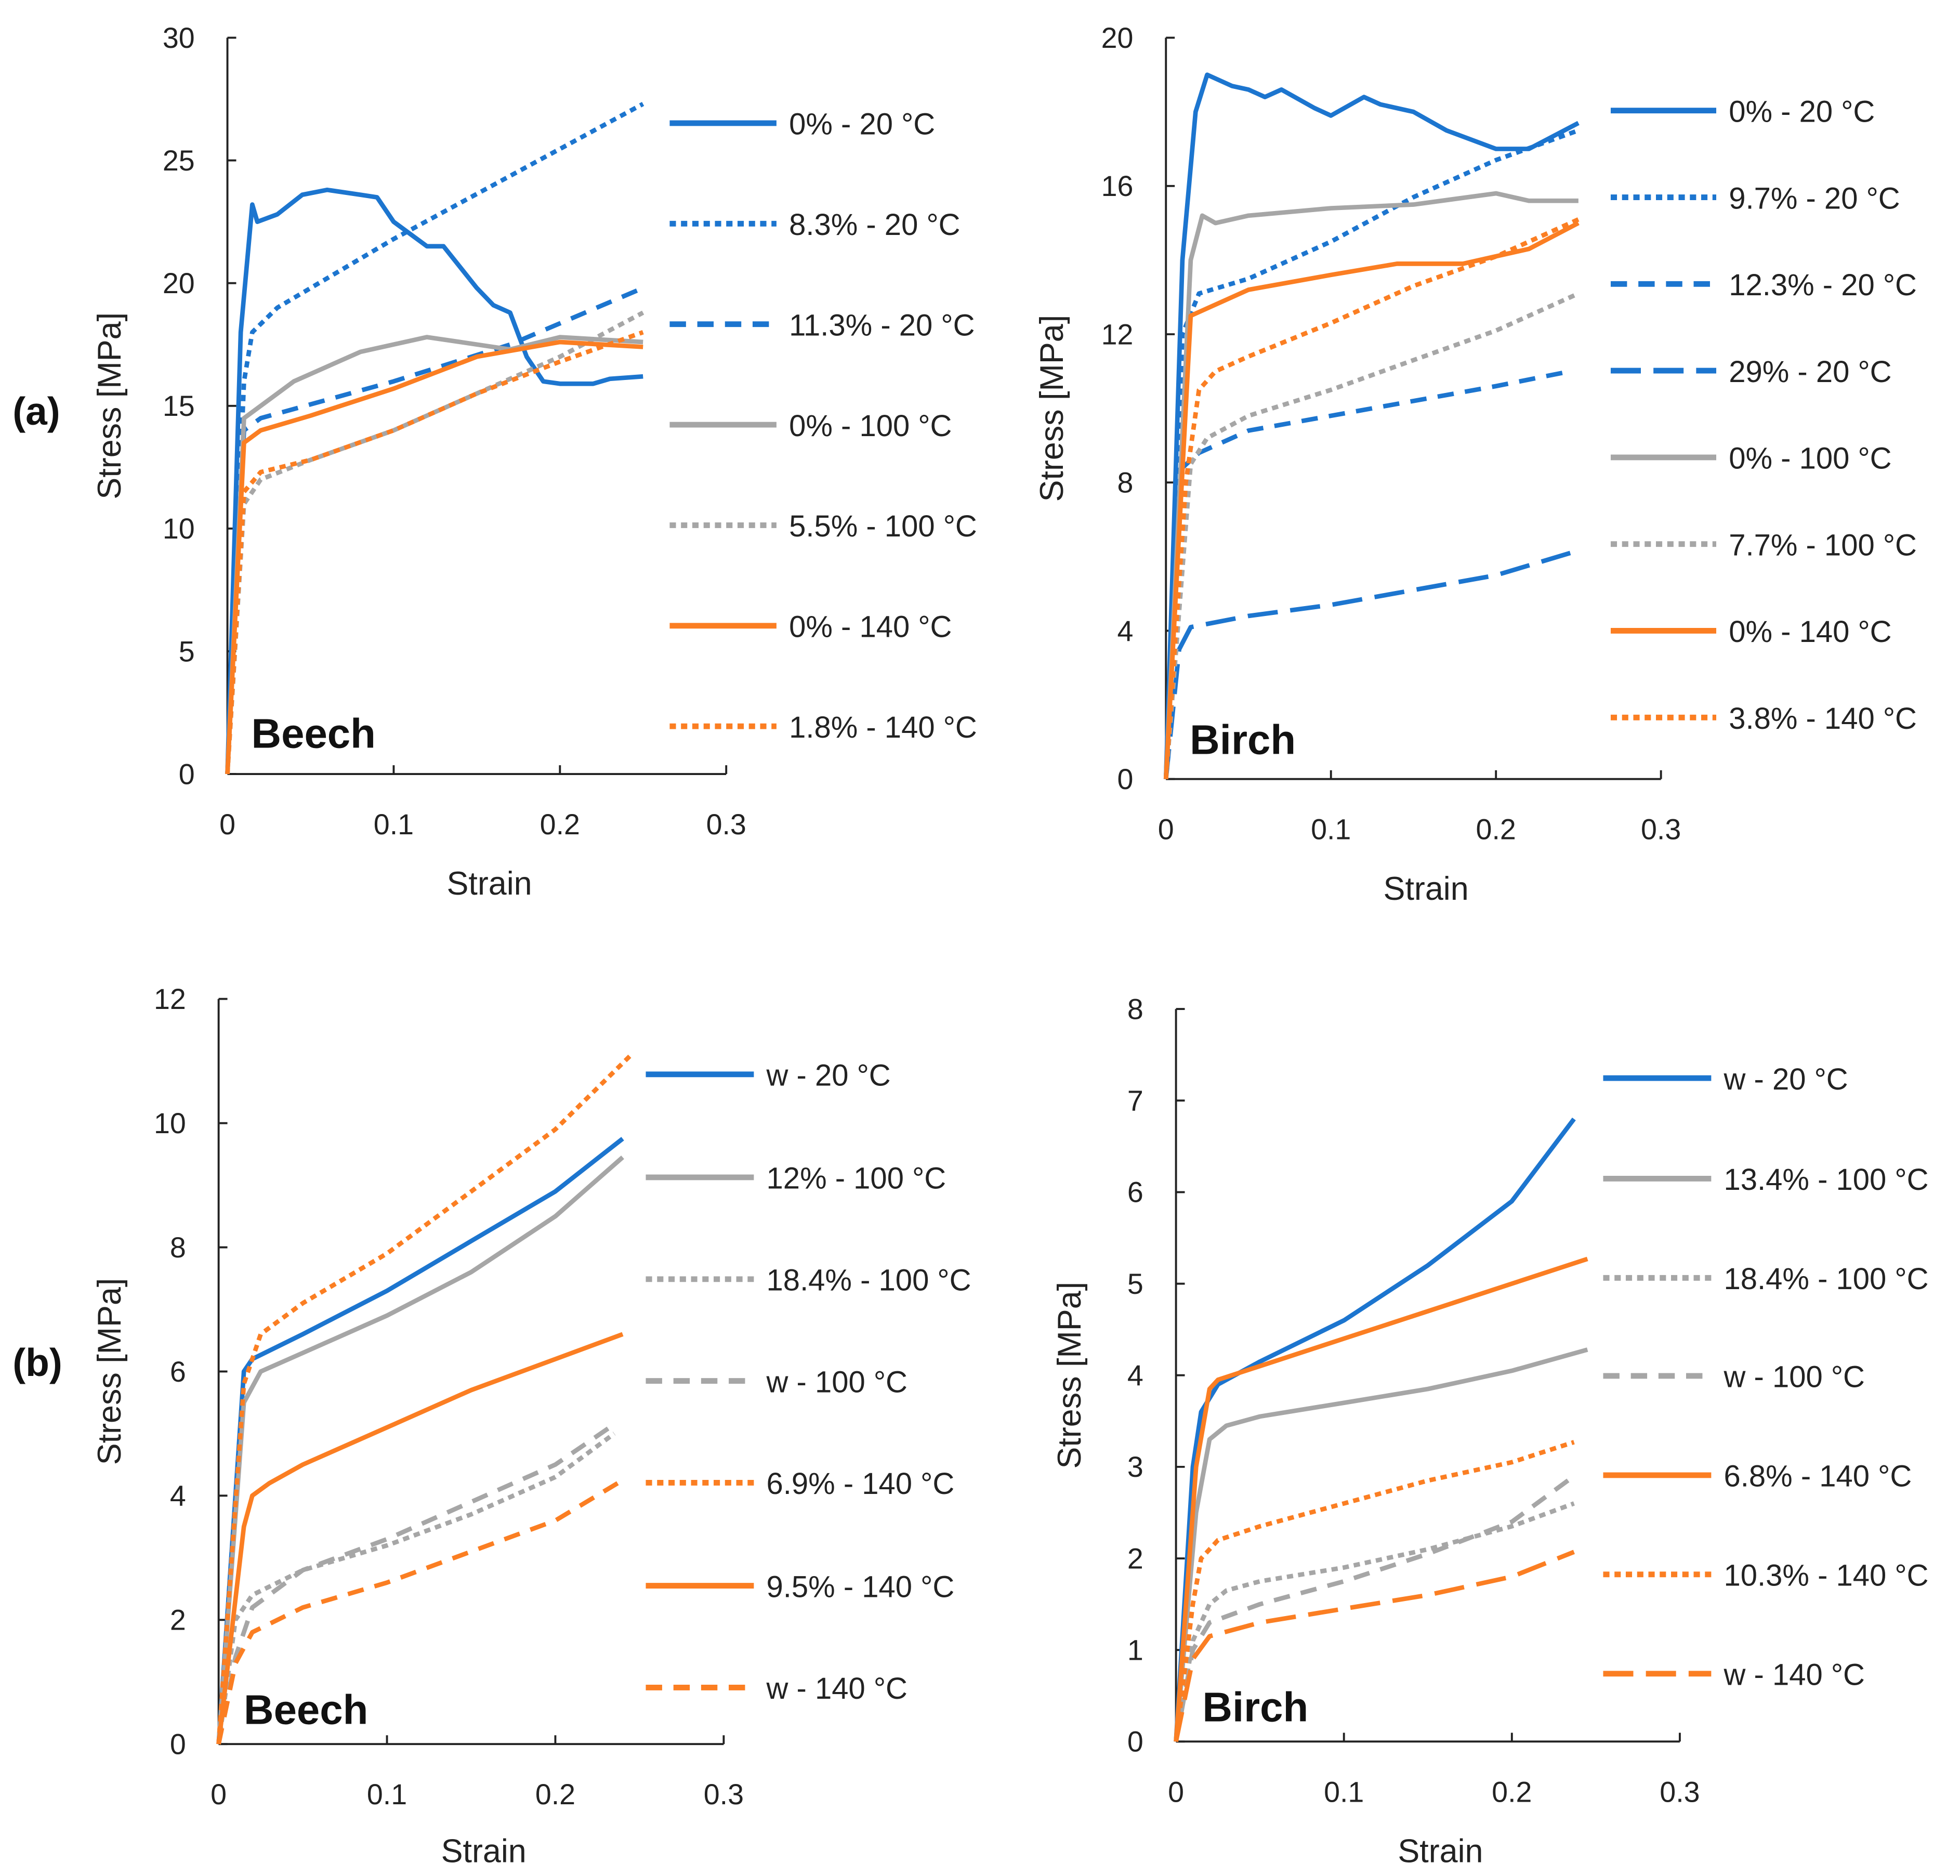  I want to click on y-tick-label: 7, so click(1135, 1101).